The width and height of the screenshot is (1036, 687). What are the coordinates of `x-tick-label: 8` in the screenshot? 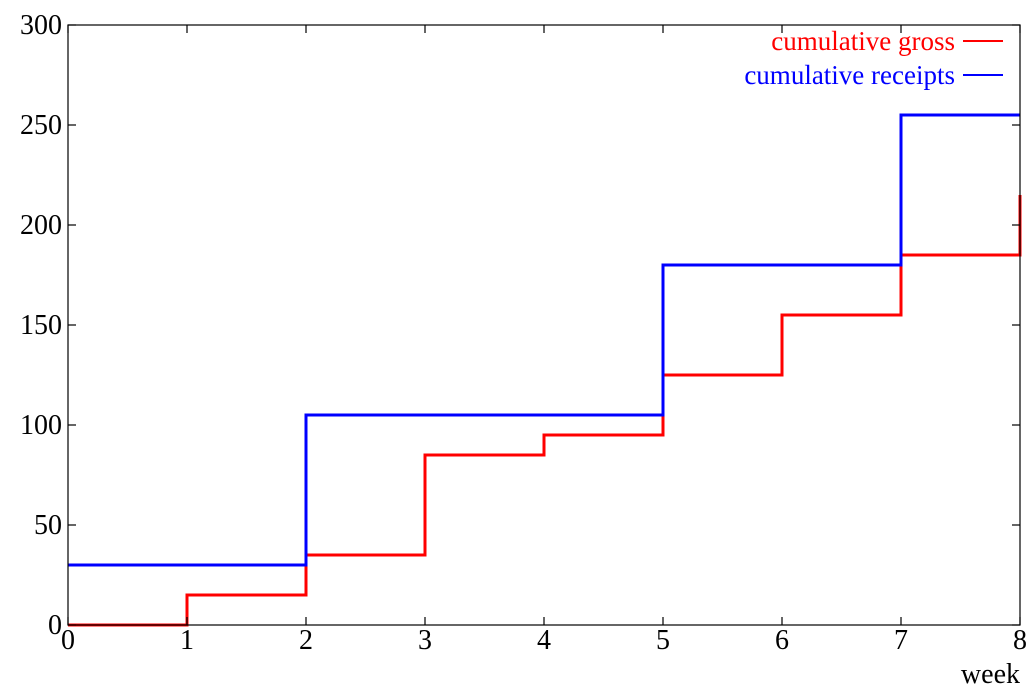 It's located at (1020, 640).